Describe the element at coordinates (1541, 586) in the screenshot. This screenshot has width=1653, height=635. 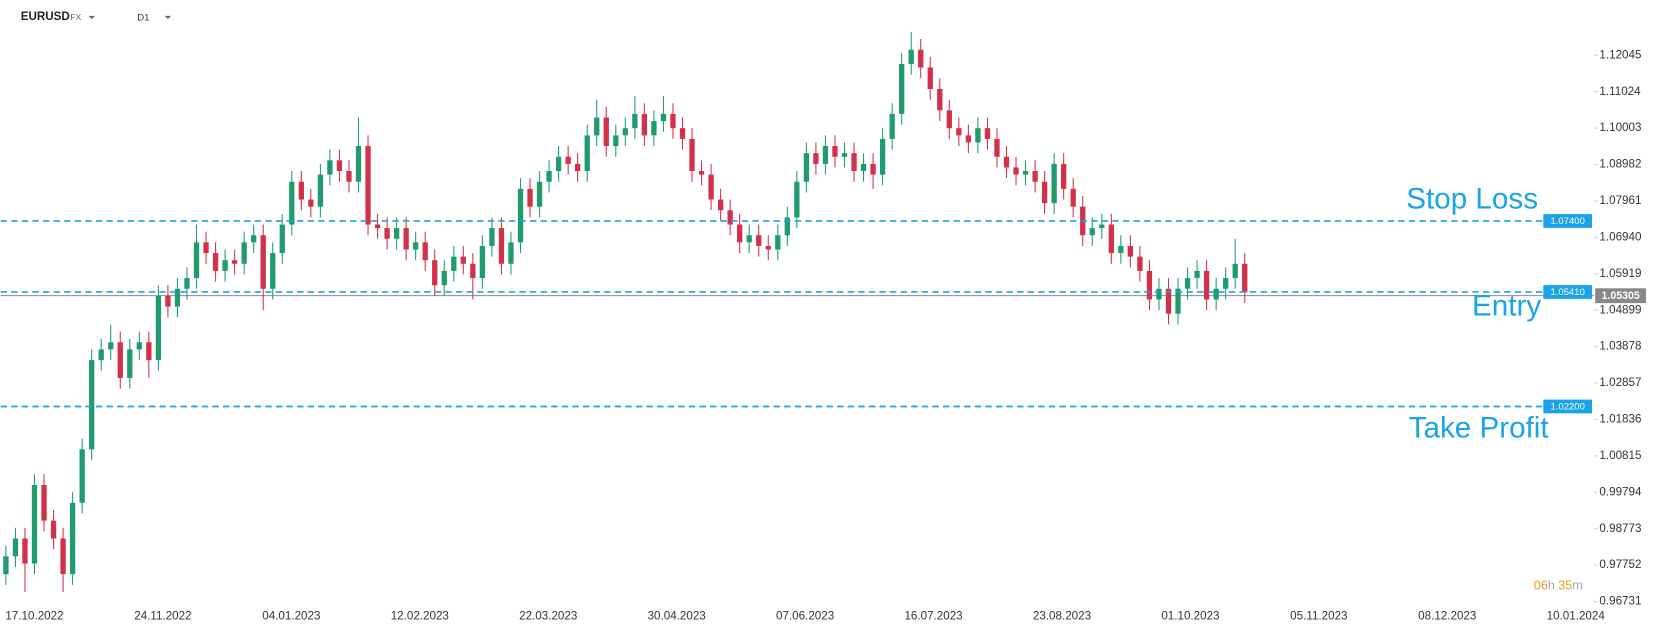
I see `countdown-hours: 06` at that location.